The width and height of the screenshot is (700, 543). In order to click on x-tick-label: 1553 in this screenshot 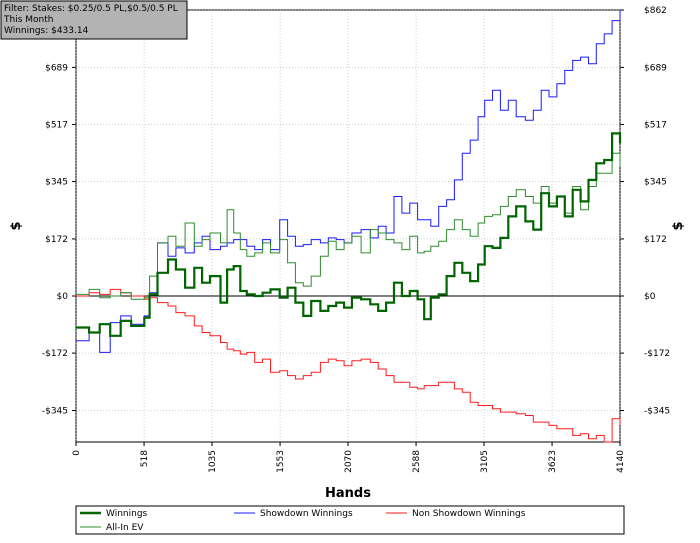, I will do `click(281, 461)`.